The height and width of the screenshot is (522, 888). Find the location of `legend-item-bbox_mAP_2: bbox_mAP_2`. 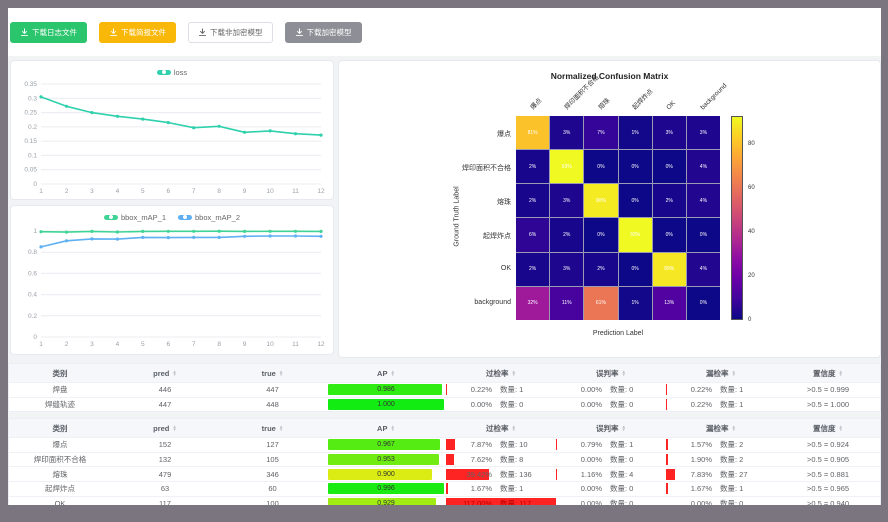

legend-item-bbox_mAP_2: bbox_mAP_2 is located at coordinates (209, 217).